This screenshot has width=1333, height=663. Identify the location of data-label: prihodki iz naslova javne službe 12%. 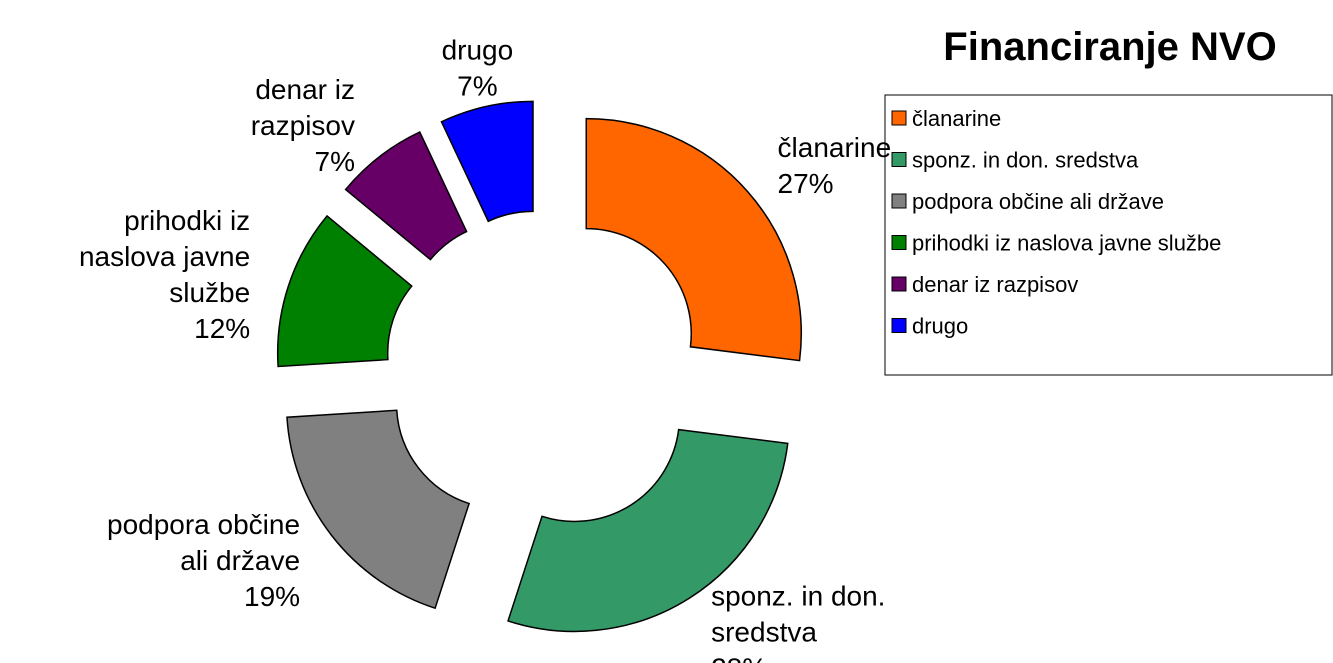
(164, 274).